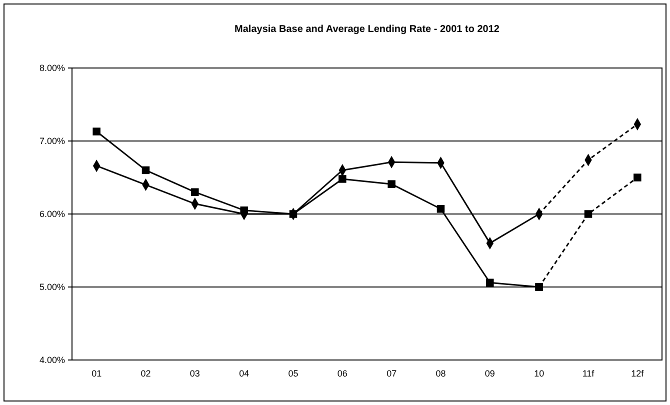  I want to click on x-tick-label: 12f, so click(637, 373).